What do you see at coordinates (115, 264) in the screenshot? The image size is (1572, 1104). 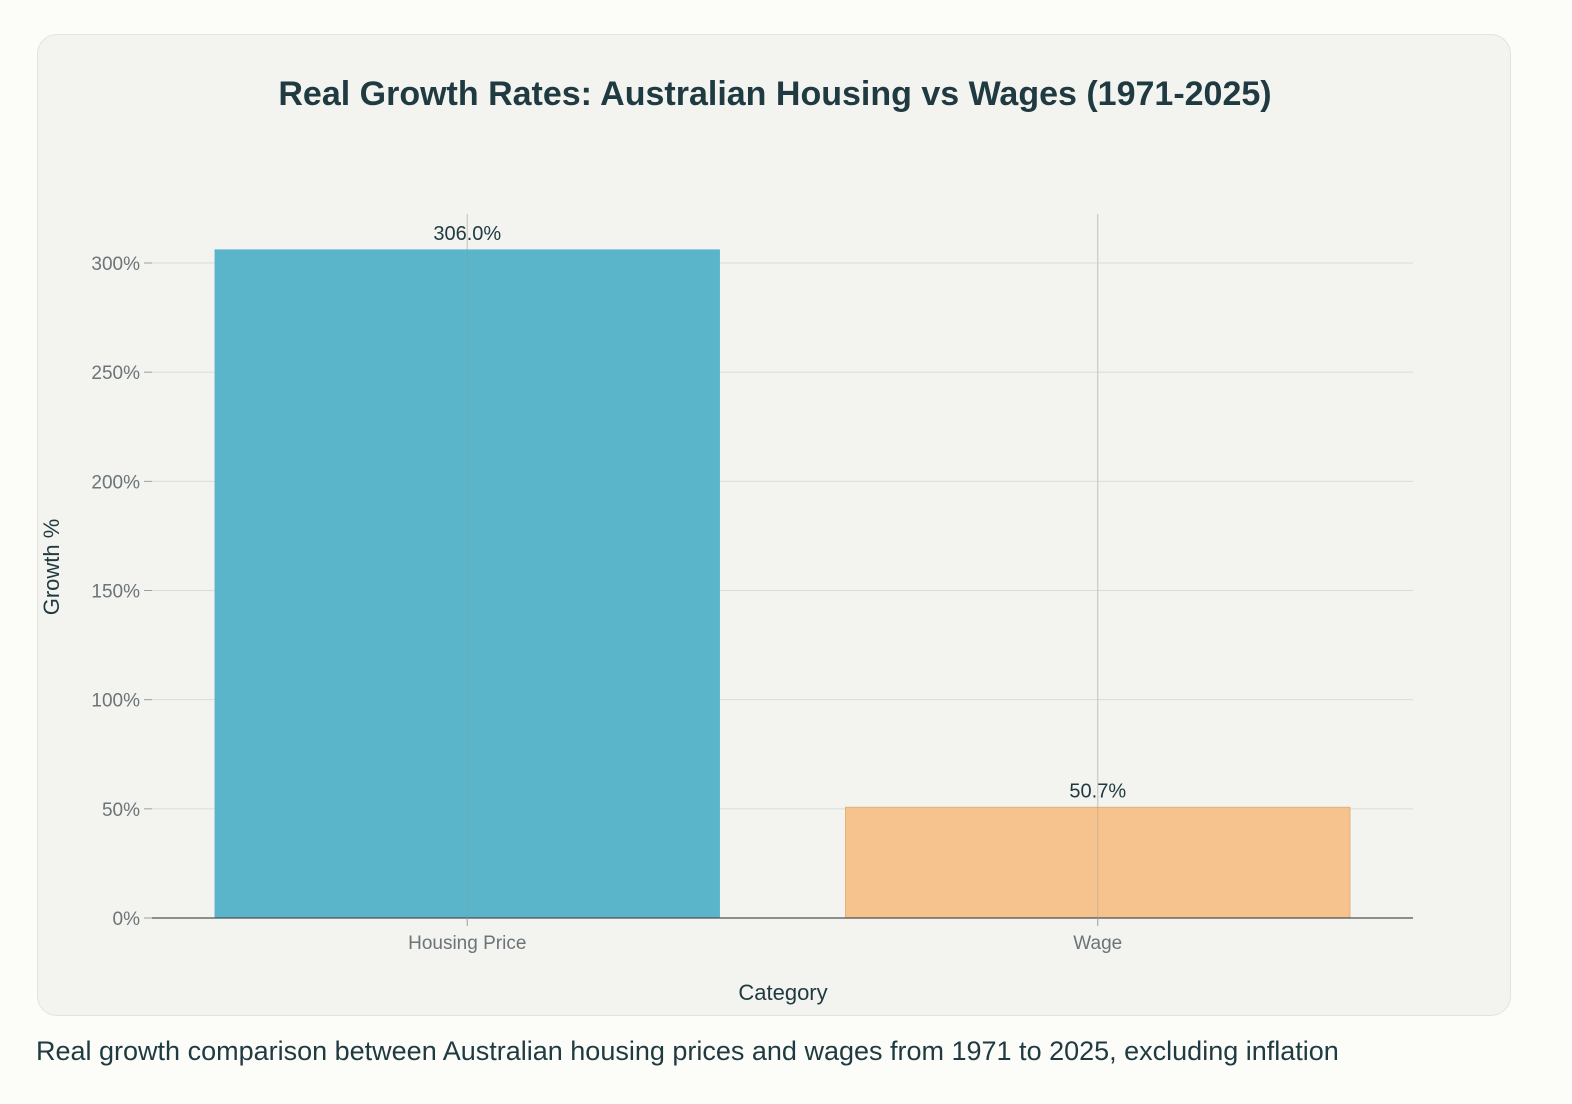 I see `y-tick-label: 300%` at bounding box center [115, 264].